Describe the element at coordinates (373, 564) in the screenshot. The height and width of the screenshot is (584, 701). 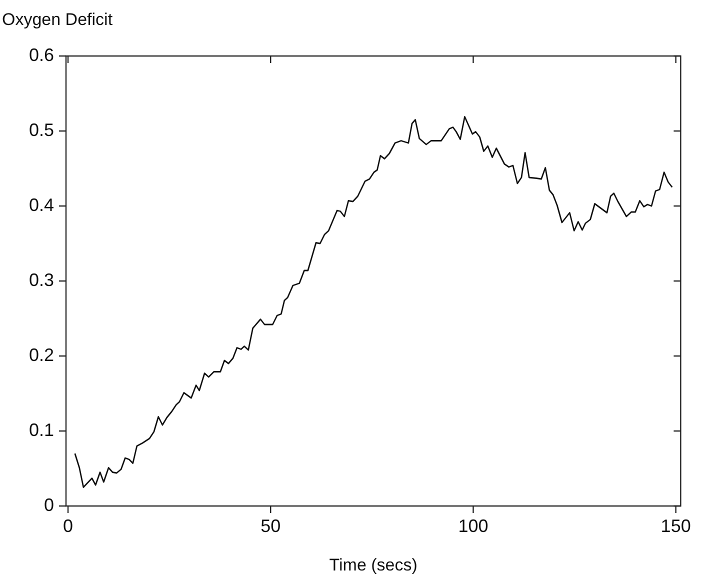
I see `x-axis-title: Time (secs)` at that location.